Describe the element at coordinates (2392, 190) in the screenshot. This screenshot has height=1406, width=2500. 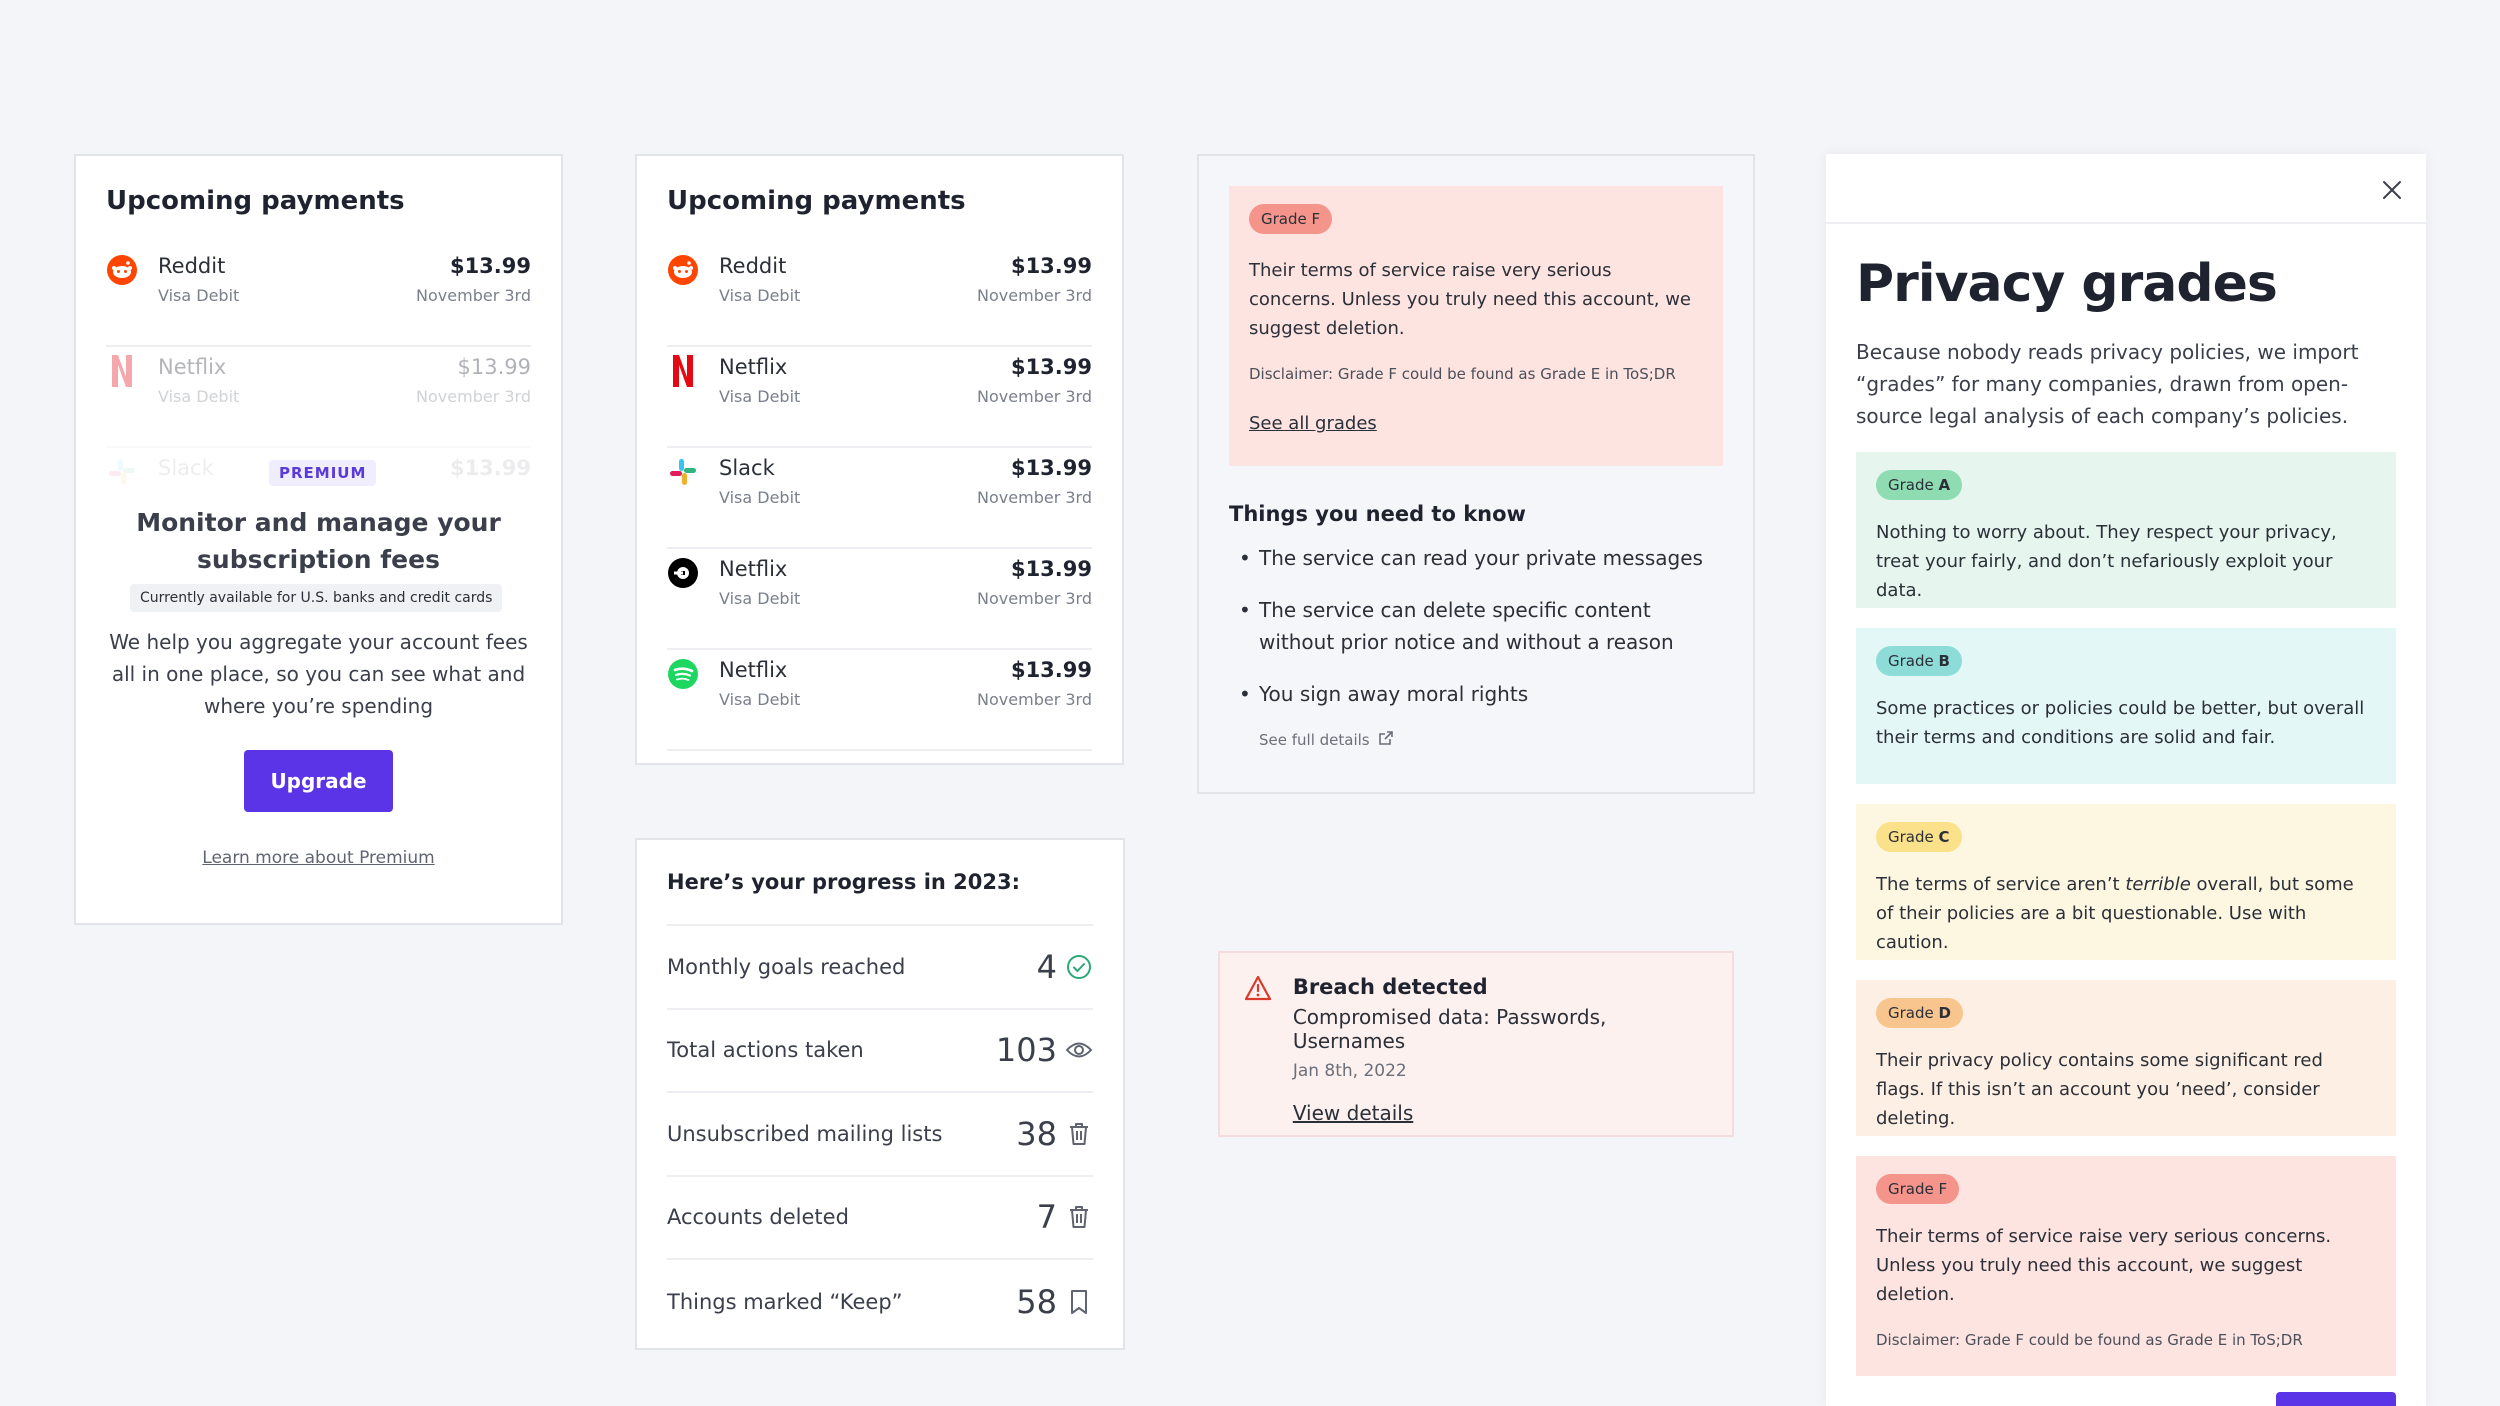
I see `close-icon` at that location.